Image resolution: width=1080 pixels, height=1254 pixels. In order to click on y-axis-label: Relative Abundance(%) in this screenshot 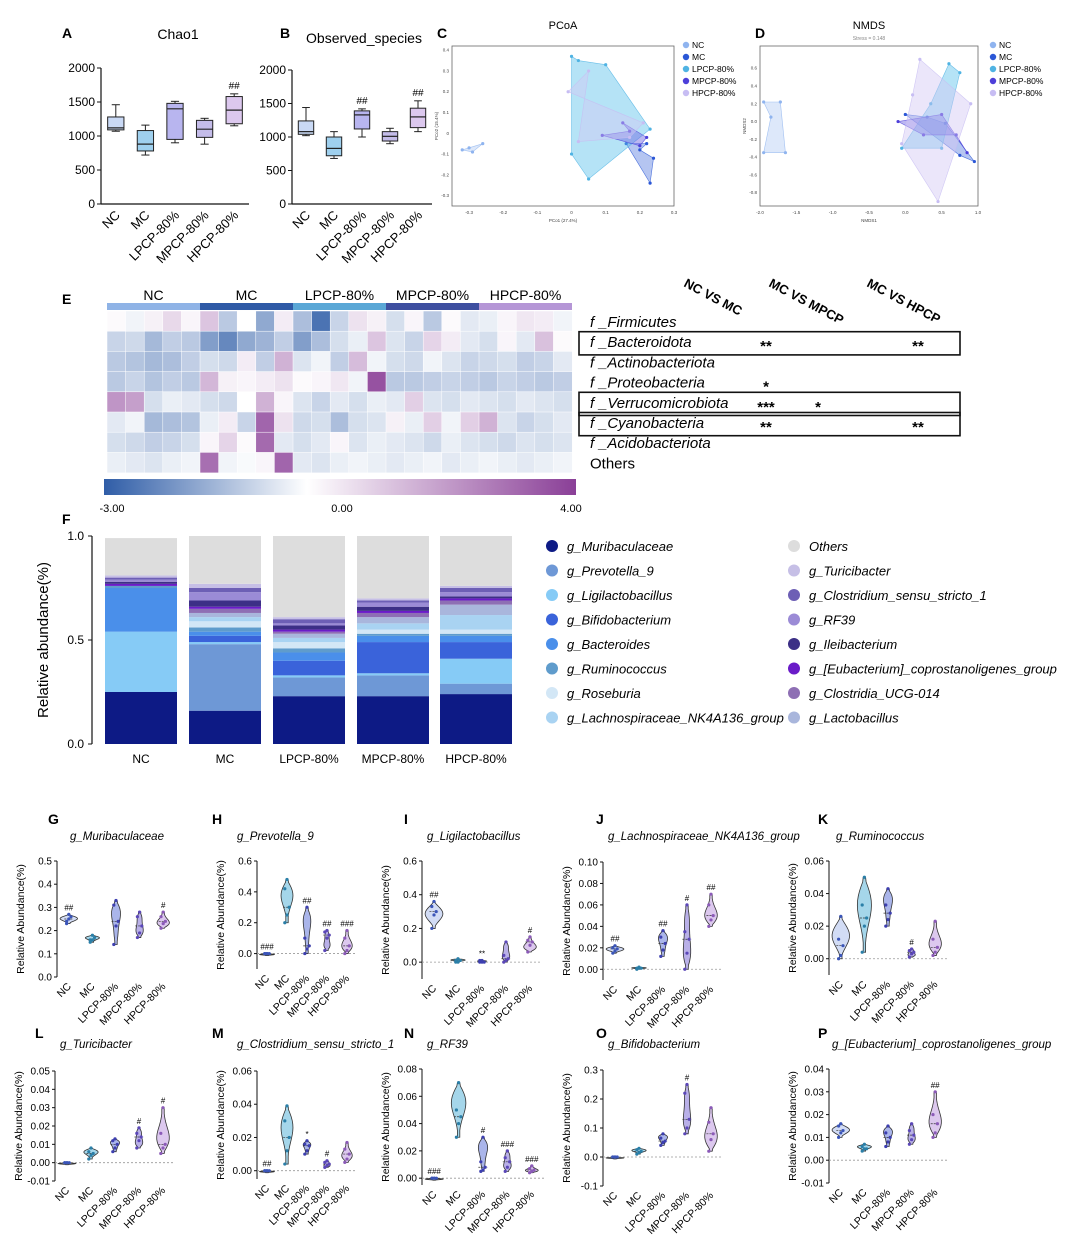, I will do `click(386, 920)`.